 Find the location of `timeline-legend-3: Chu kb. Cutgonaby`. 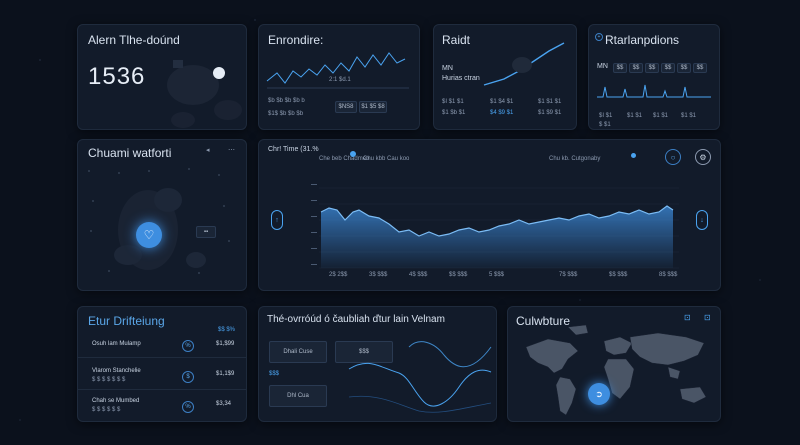

timeline-legend-3: Chu kb. Cutgonaby is located at coordinates (575, 159).